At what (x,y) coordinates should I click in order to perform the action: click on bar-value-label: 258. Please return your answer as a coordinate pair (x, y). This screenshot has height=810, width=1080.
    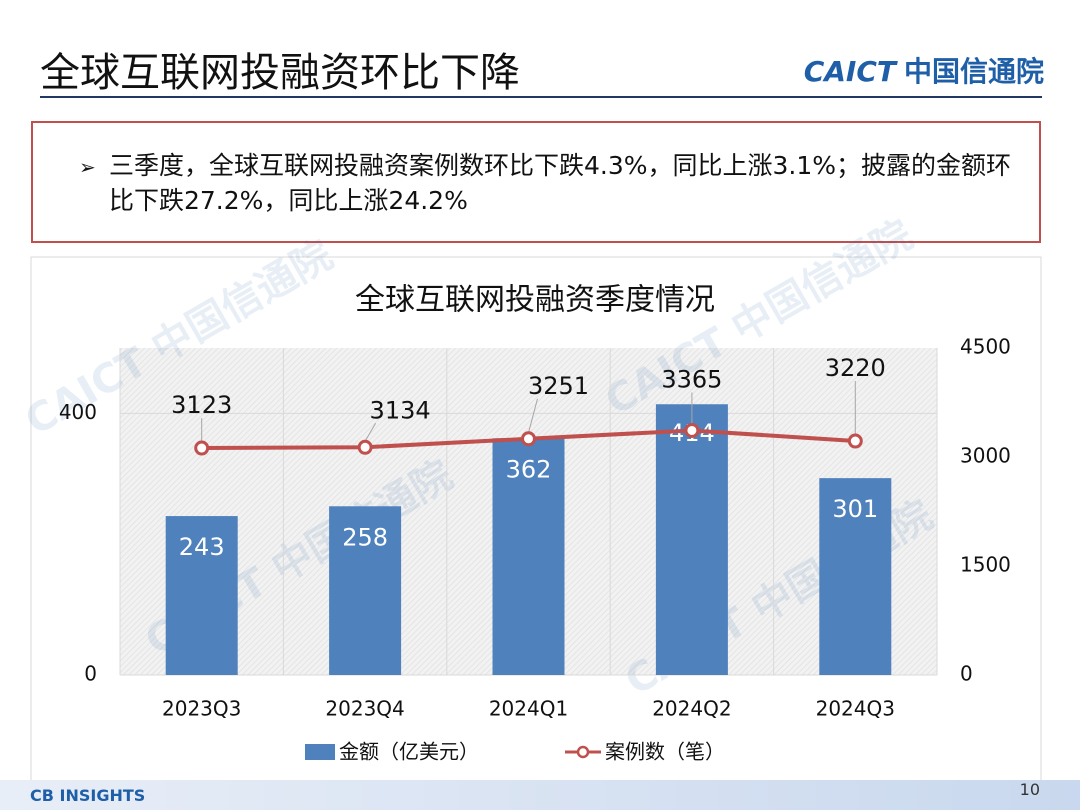
    Looking at the image, I should click on (365, 537).